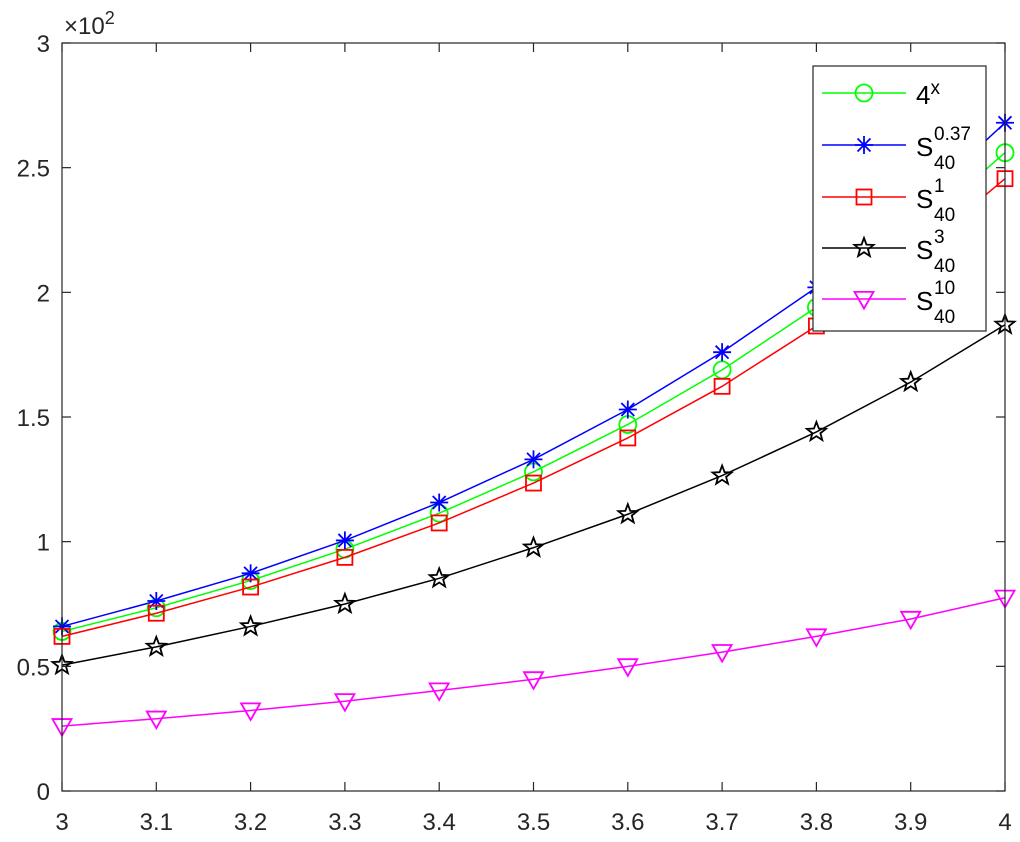 This screenshot has width=1020, height=842. I want to click on legend-label-sup: 10, so click(944, 288).